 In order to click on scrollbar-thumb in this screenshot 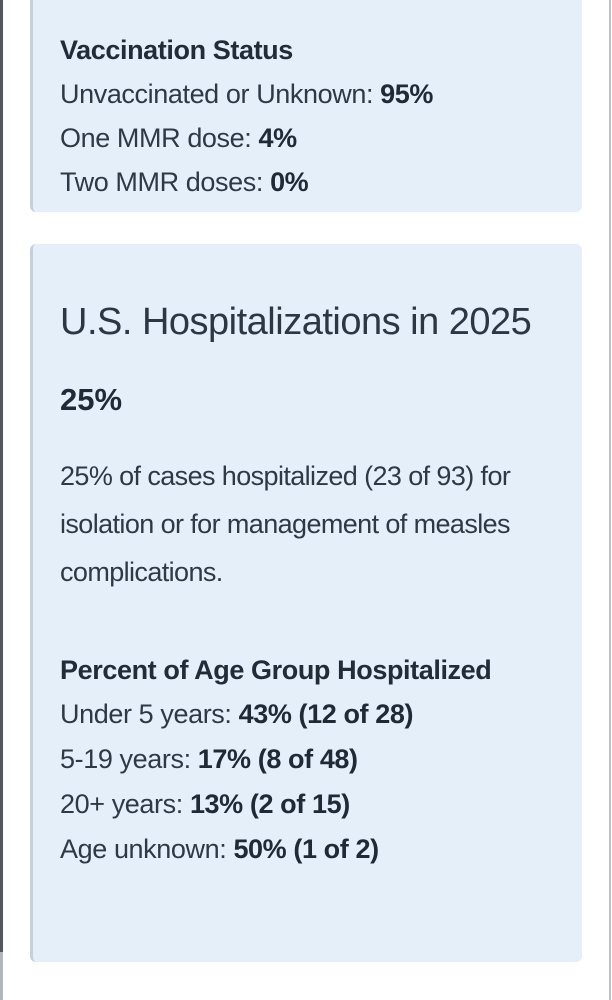, I will do `click(1, 476)`.